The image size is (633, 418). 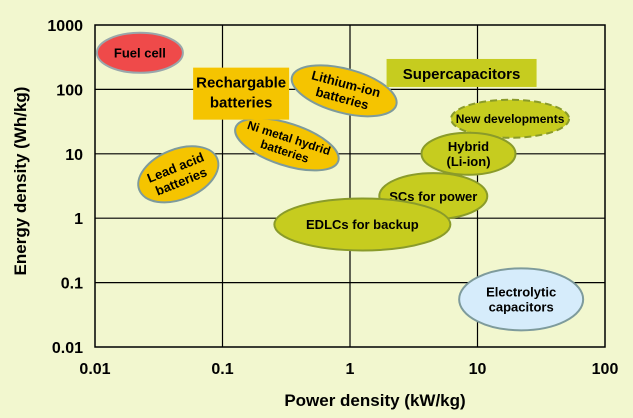 I want to click on region-fuel-cell: Fuel cell, so click(x=139, y=52).